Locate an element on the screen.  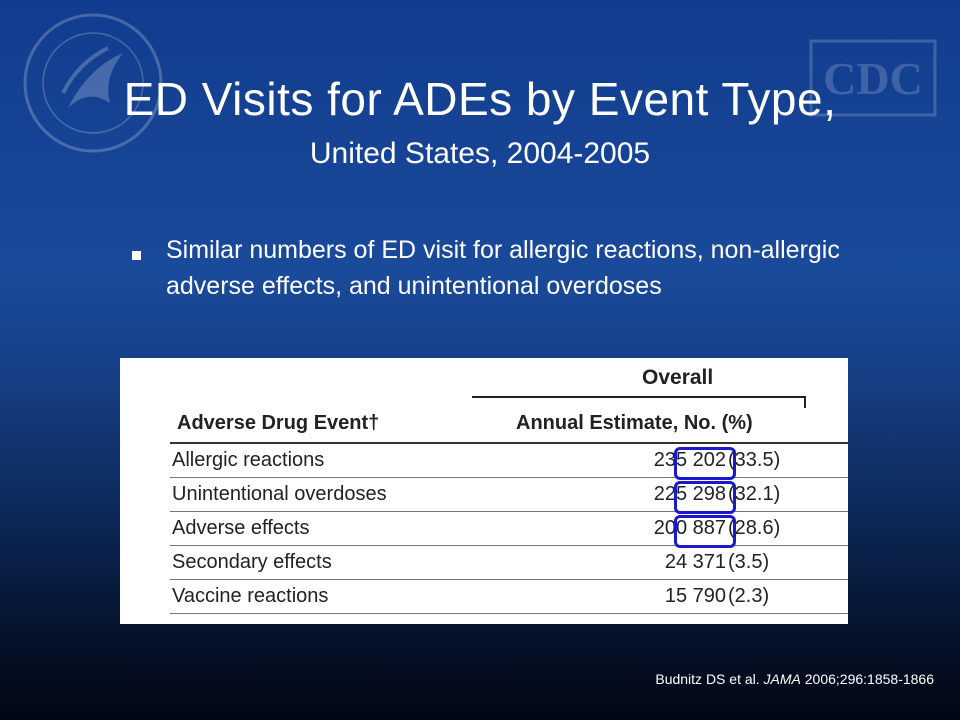
slide-title: ED Visits for ADEs by Event Type, is located at coordinates (480, 99).